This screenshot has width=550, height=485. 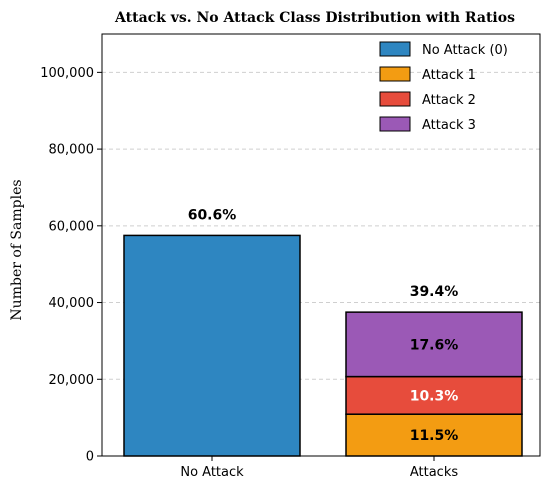 I want to click on segment-percent-label: 17.6%, so click(x=434, y=345).